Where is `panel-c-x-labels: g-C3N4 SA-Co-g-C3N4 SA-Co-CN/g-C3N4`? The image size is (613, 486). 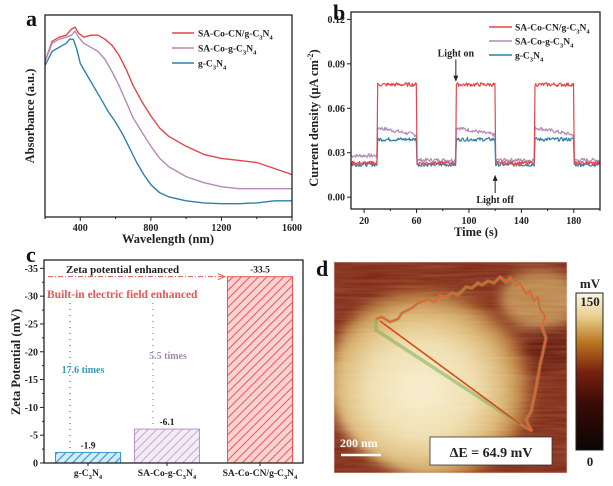
panel-c-x-labels: g-C3N4 SA-Co-g-C3N4 SA-Co-CN/g-C3N4 is located at coordinates (186, 472).